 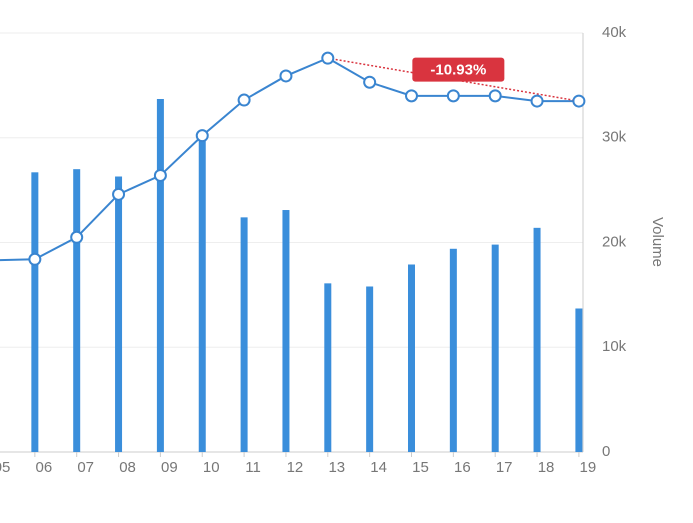 I want to click on x-tick-label: 14, so click(x=378, y=467).